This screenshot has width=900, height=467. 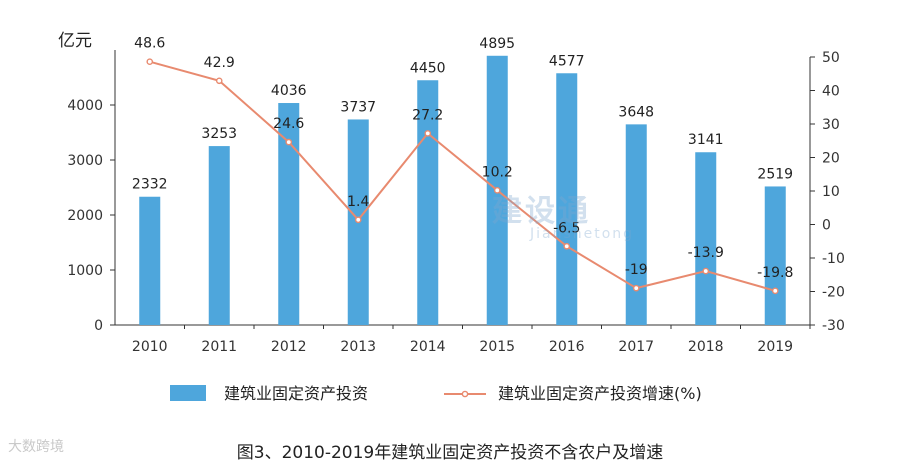 I want to click on right-axis-tick-label: -30, so click(x=833, y=326).